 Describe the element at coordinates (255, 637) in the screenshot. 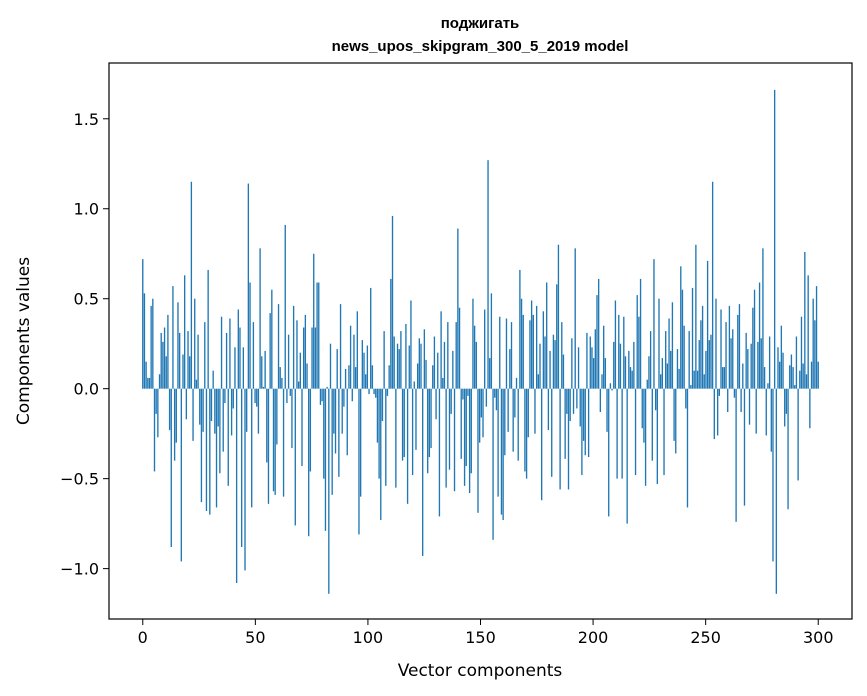

I see `x-tick-label: 50` at that location.